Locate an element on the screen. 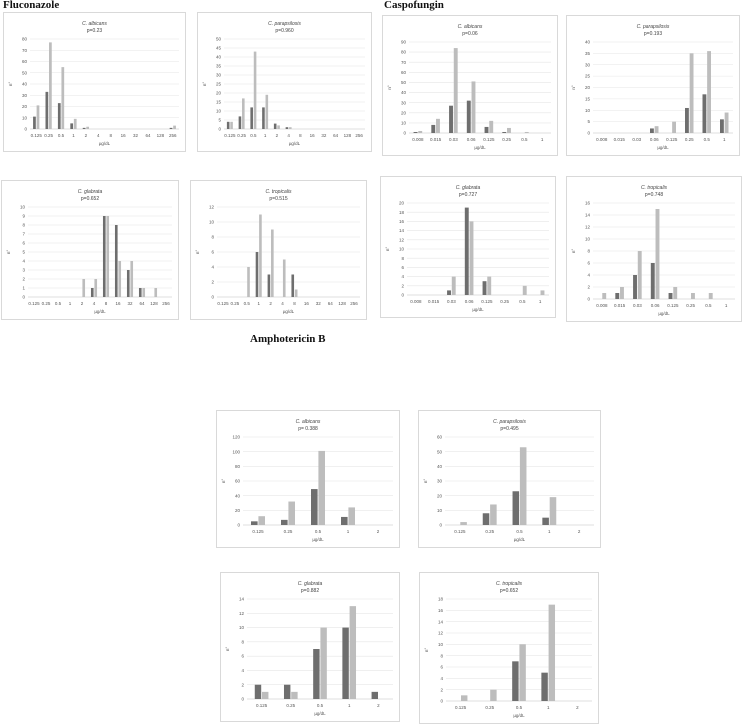 This screenshot has height=728, width=750. x-tick-label: 8 is located at coordinates (300, 135).